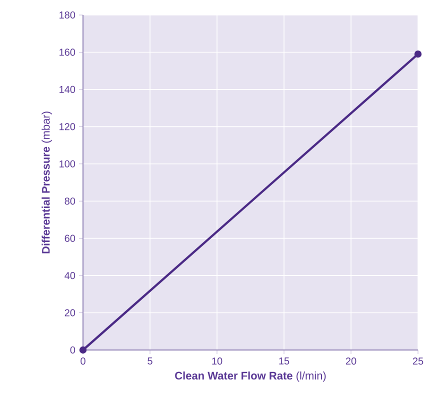 This screenshot has width=427, height=410. What do you see at coordinates (47, 183) in the screenshot?
I see `y-axis-title: Differential Pressure (mbar)` at bounding box center [47, 183].